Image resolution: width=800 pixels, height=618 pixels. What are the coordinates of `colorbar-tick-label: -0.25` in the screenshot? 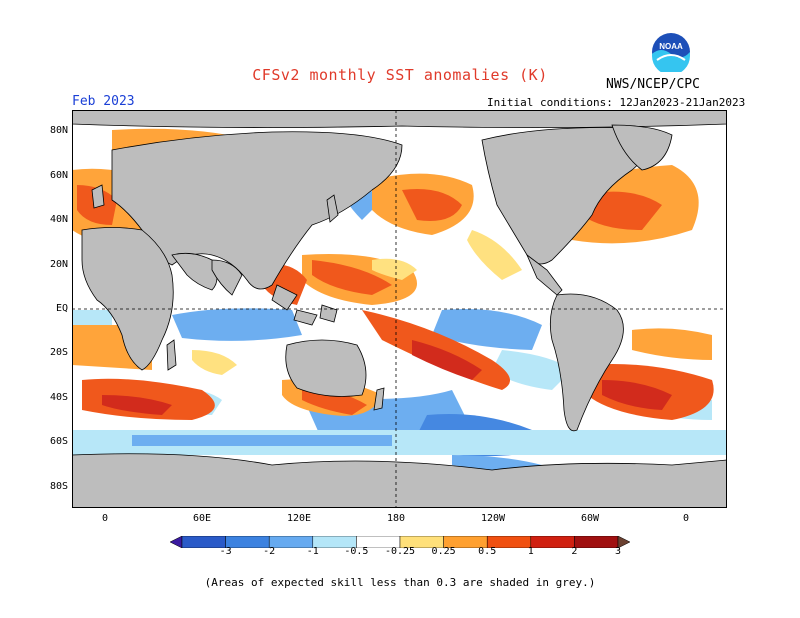 It's located at (400, 551).